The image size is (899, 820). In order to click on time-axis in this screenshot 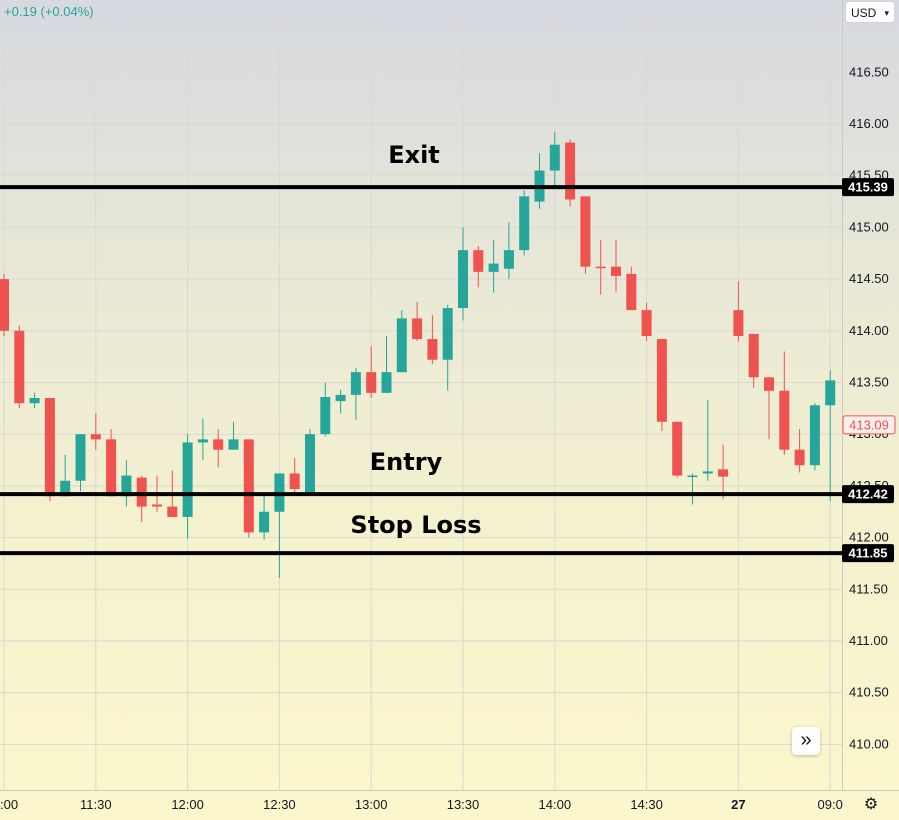, I will do `click(449, 805)`.